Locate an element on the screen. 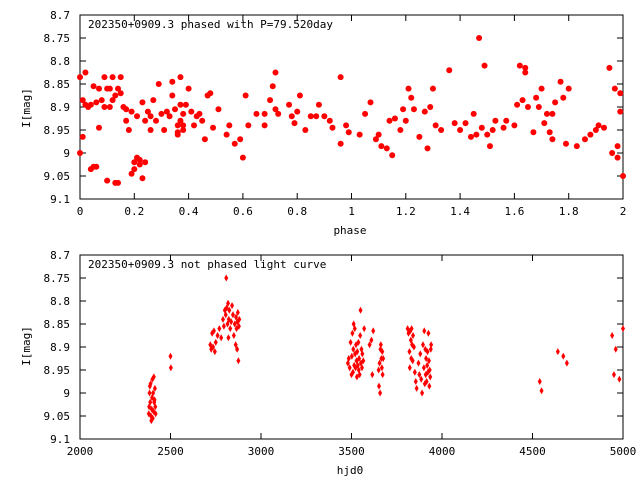 The width and height of the screenshot is (640, 480). phased-x-tick-label: 1.4 is located at coordinates (460, 211).